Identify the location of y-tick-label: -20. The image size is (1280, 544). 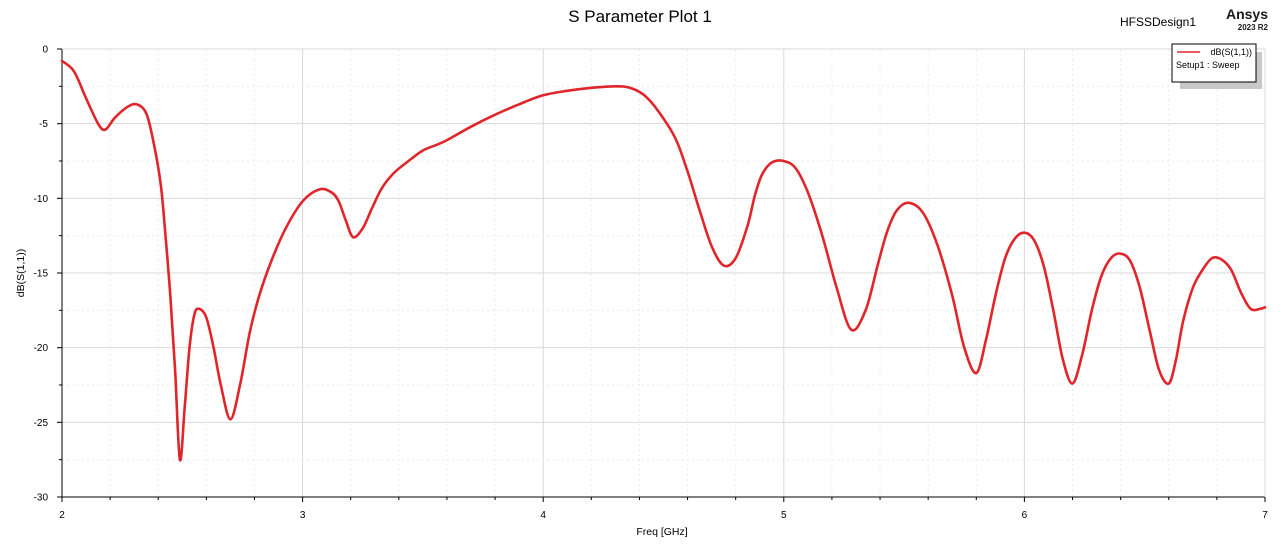
(41, 348).